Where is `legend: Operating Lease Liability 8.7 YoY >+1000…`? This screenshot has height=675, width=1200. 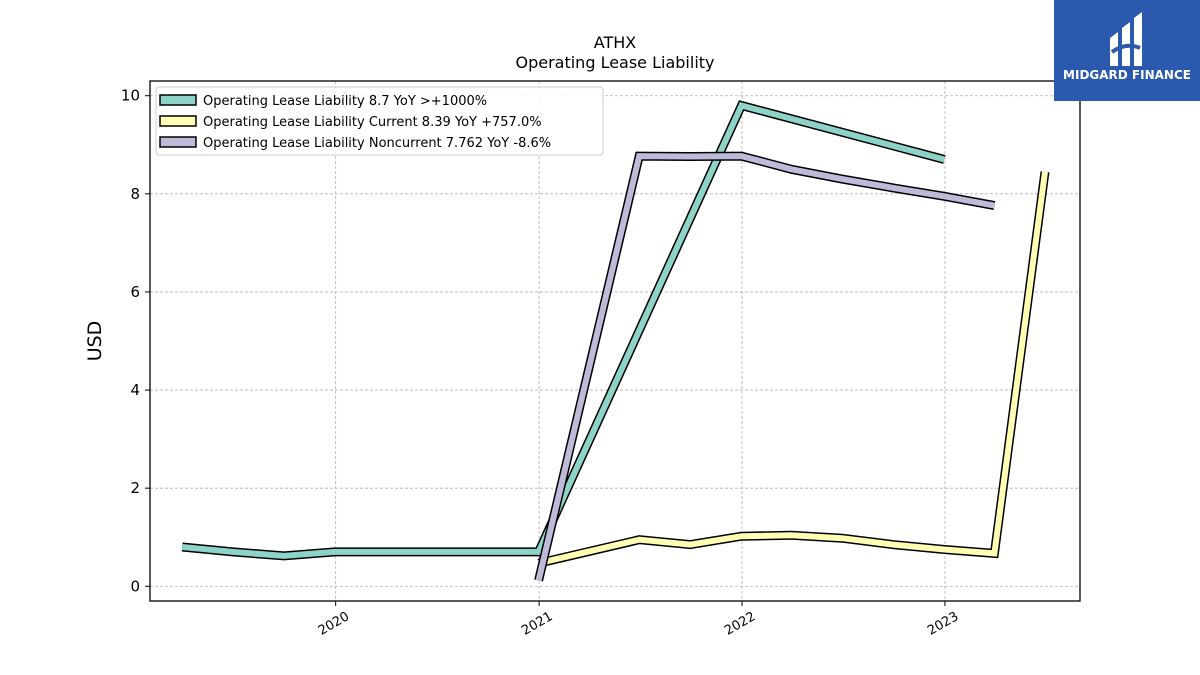
legend: Operating Lease Liability 8.7 YoY >+1000… is located at coordinates (379, 121).